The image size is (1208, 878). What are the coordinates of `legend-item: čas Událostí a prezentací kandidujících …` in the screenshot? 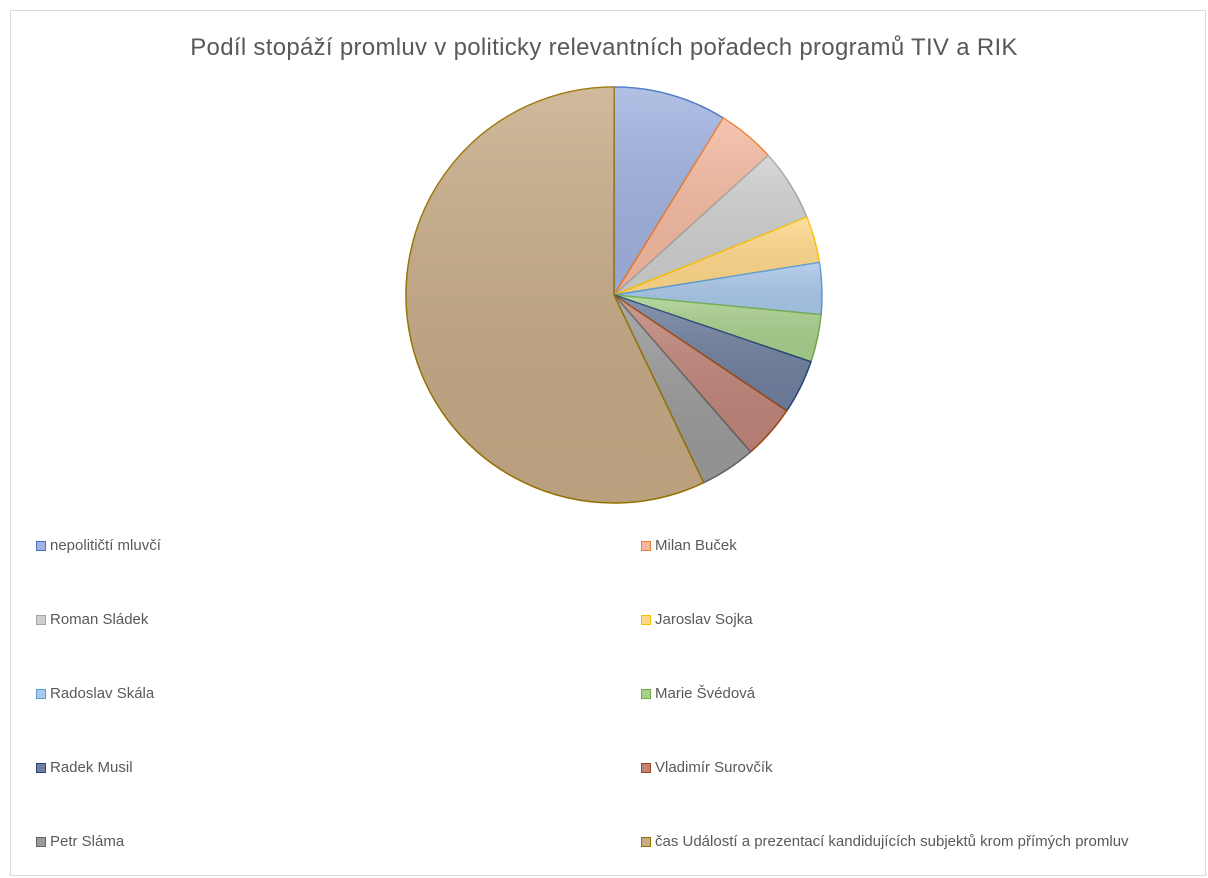 It's located at (885, 841).